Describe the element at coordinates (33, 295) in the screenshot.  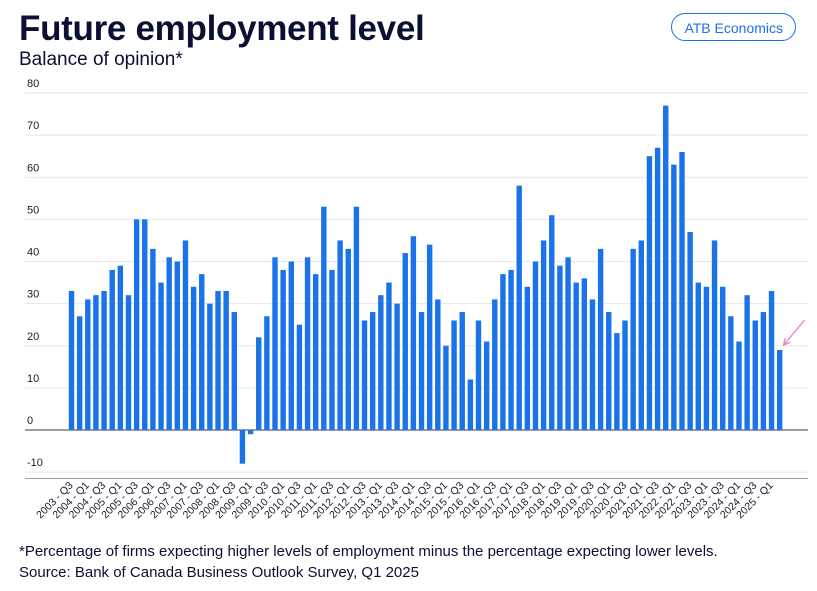
I see `y-tick-label: 30` at that location.